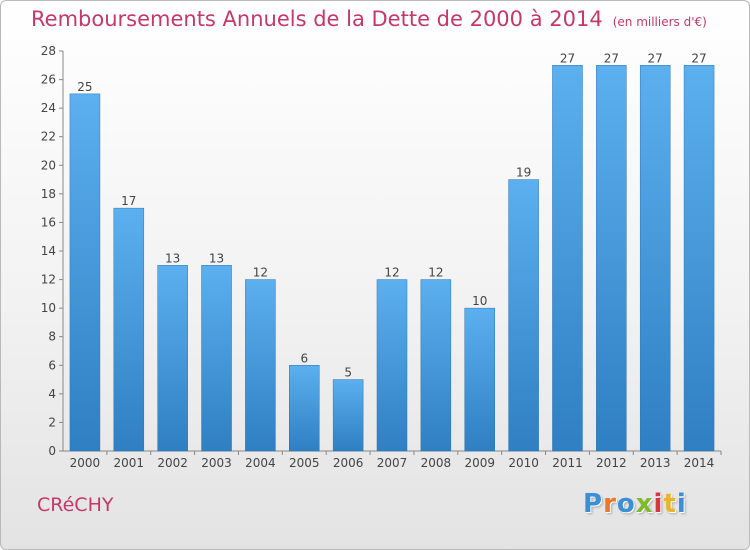  Describe the element at coordinates (392, 463) in the screenshot. I see `x-tick-label: 2007` at that location.